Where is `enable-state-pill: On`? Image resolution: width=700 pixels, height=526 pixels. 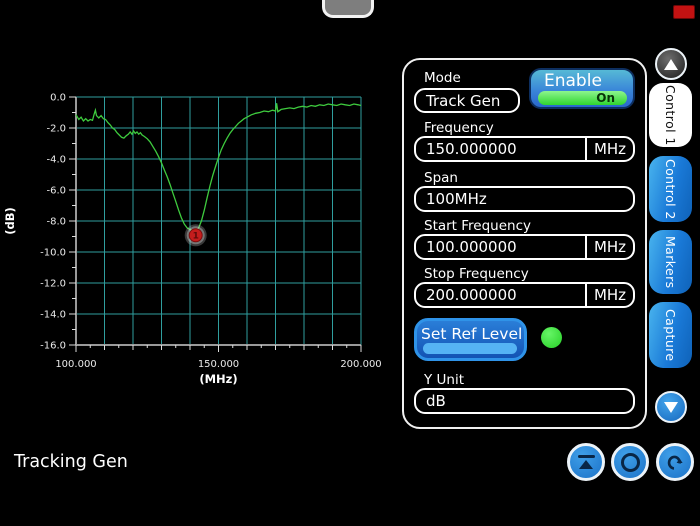 enable-state-pill: On is located at coordinates (582, 98).